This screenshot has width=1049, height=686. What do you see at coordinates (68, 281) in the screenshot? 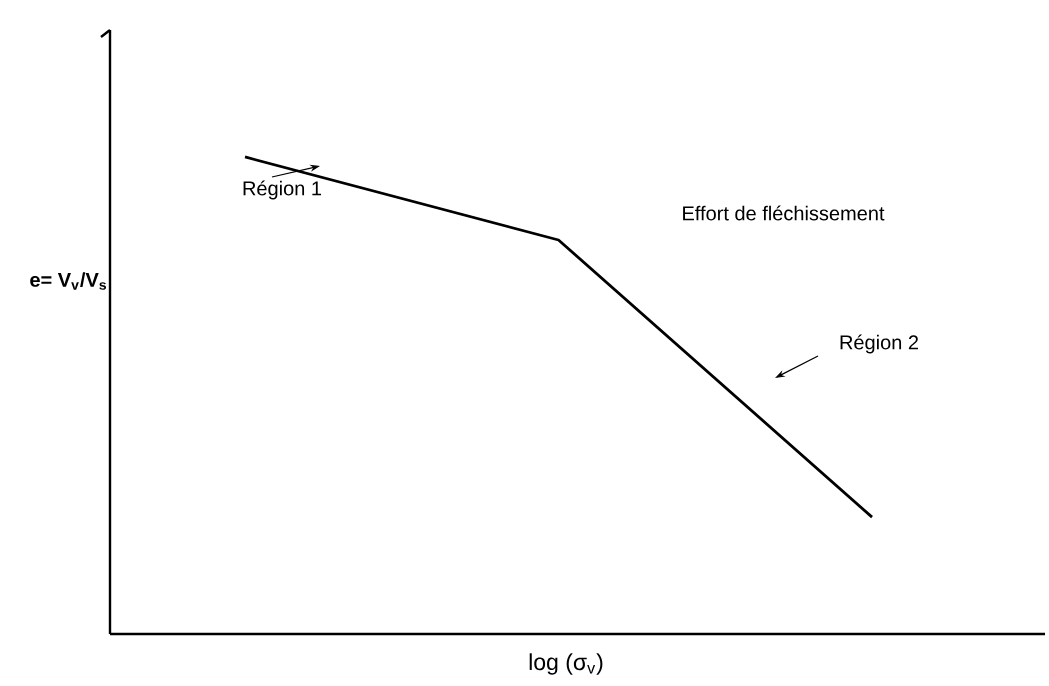
I see `y-axis-title: e= V$_{v}$/V$_{s}$` at bounding box center [68, 281].